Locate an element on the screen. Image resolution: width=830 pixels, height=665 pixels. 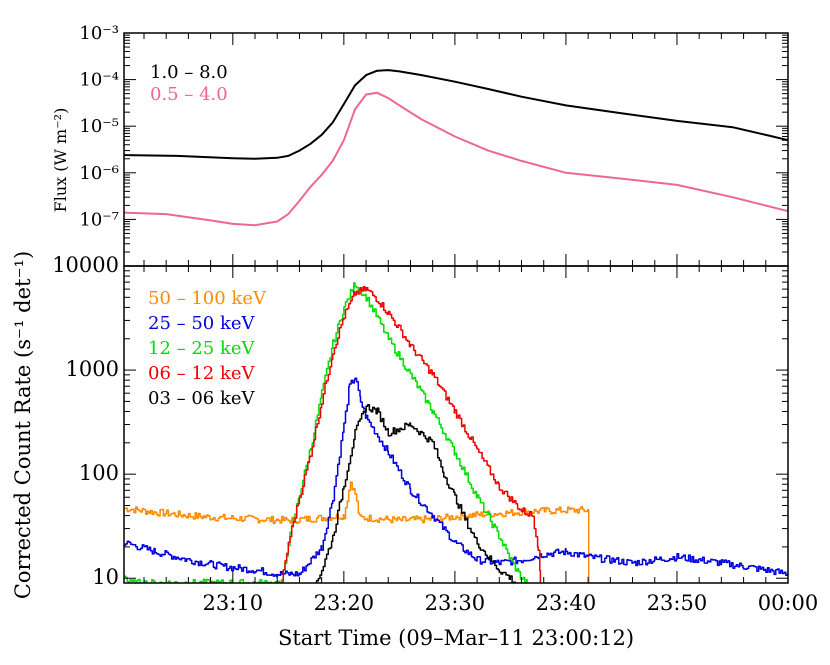
y-tick-label: 10⁻³ is located at coordinates (99, 33).